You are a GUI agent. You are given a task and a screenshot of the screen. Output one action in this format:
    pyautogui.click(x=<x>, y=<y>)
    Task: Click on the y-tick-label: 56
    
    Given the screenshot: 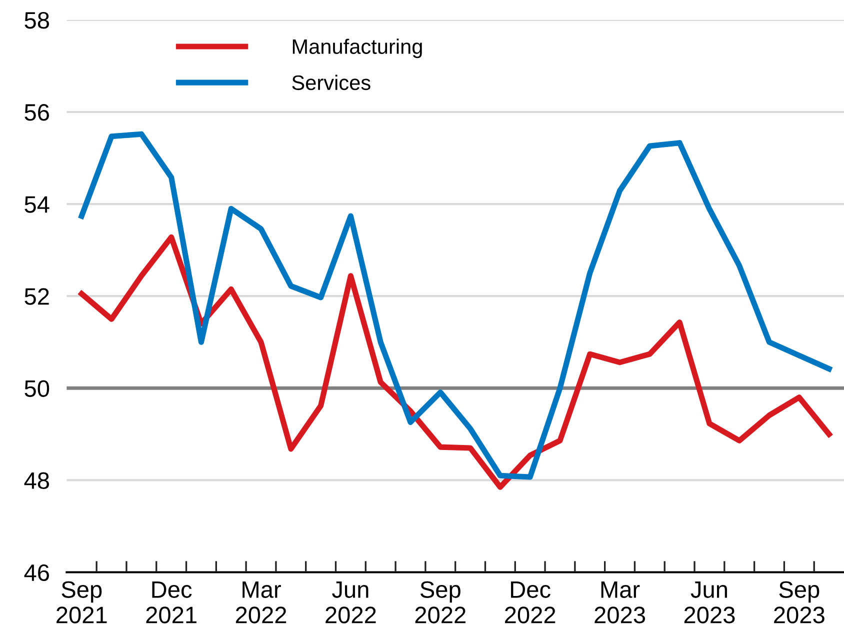 What is the action you would take?
    pyautogui.click(x=36, y=112)
    